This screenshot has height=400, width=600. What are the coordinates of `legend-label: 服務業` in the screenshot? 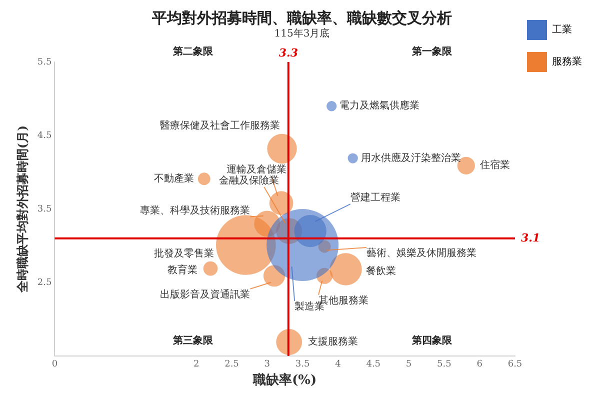 It's located at (567, 62).